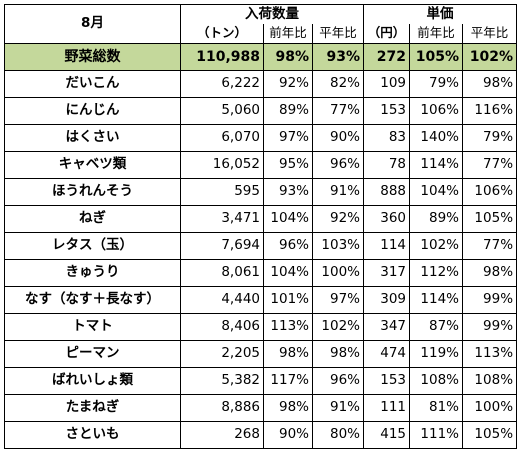 This screenshot has width=520, height=475. What do you see at coordinates (288, 34) in the screenshot?
I see `volume-prev-year-header: 前年比` at bounding box center [288, 34].